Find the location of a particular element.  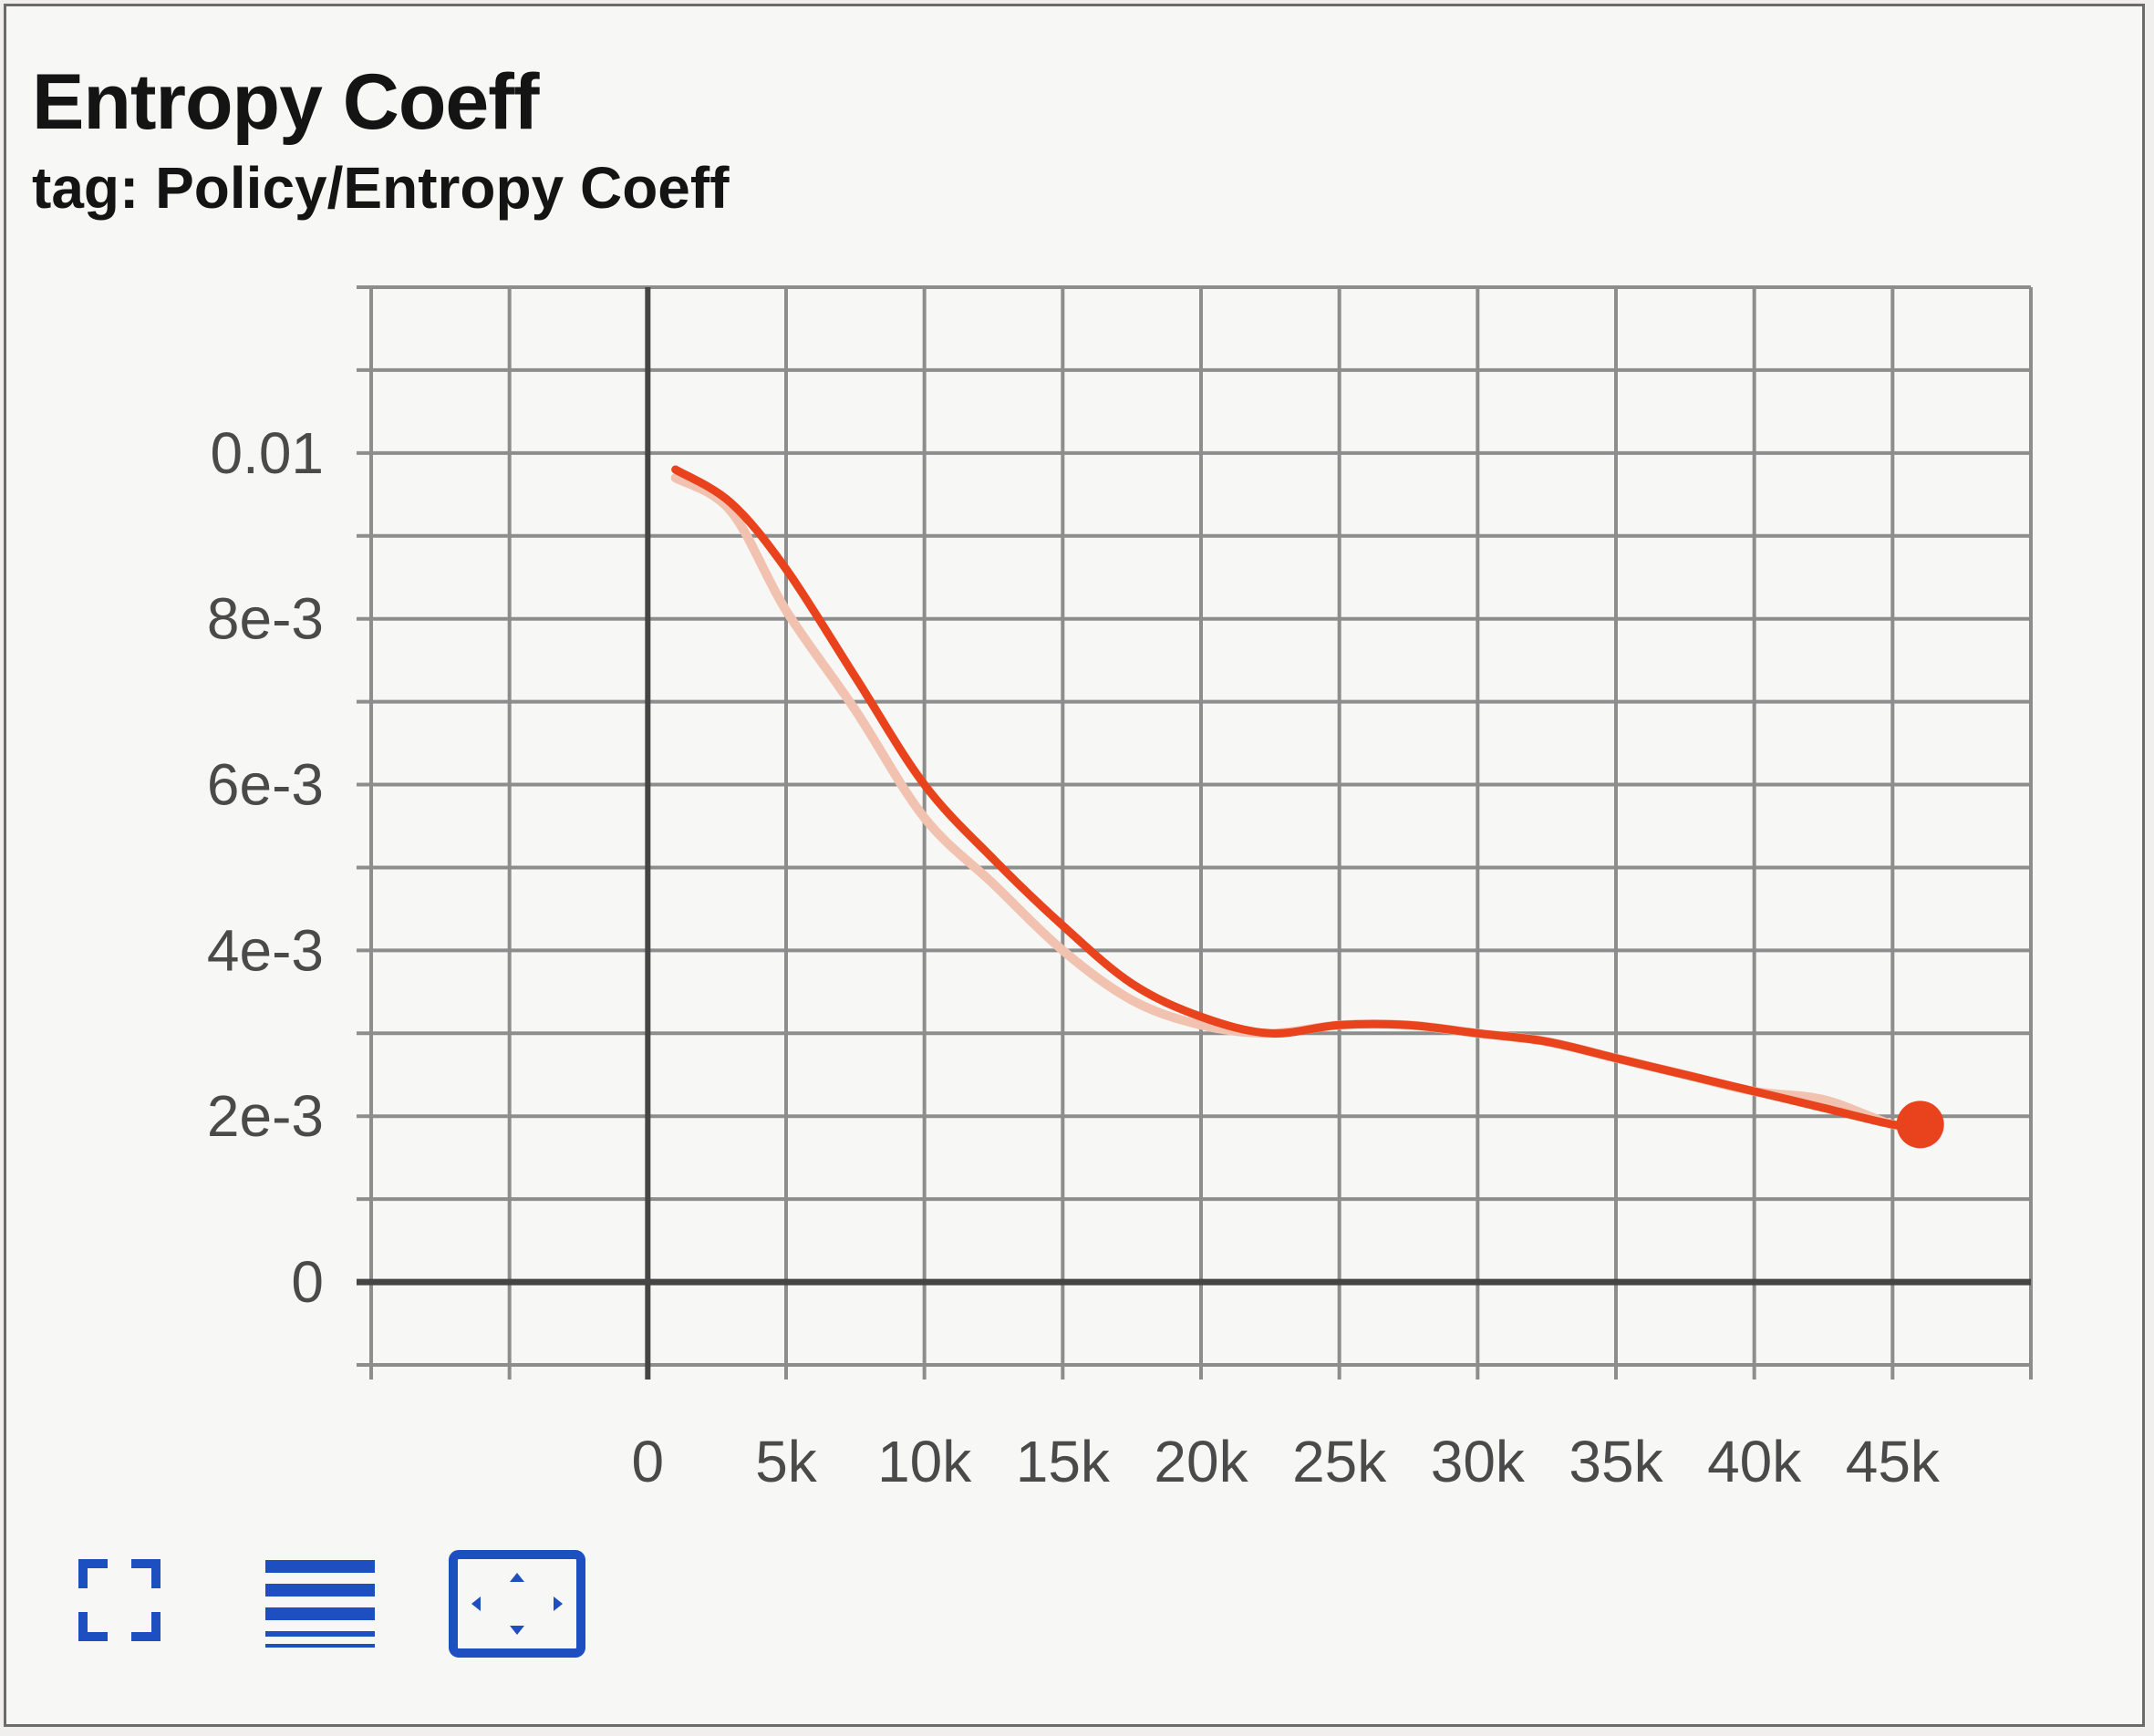

x-tick-label: 20k is located at coordinates (1201, 1461).